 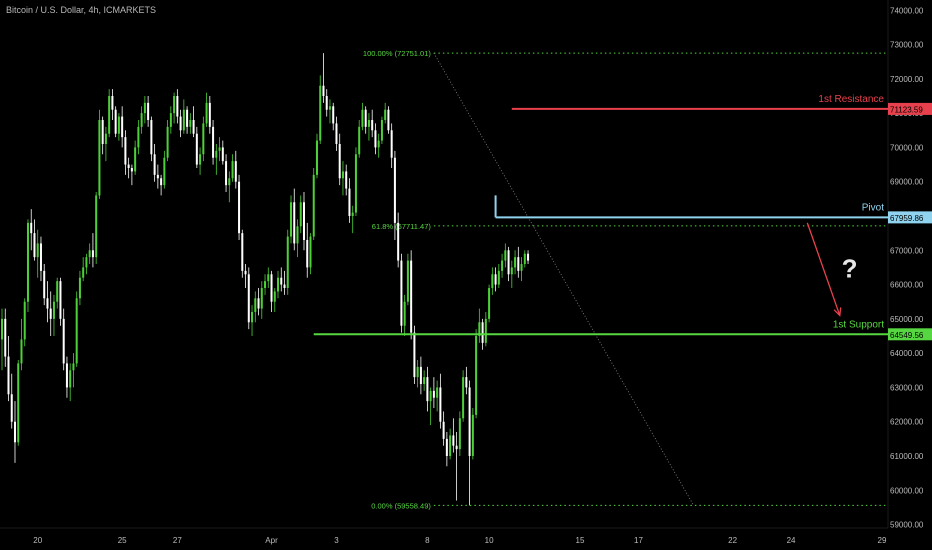 I want to click on y-tick-label: 66000.00, so click(x=907, y=285).